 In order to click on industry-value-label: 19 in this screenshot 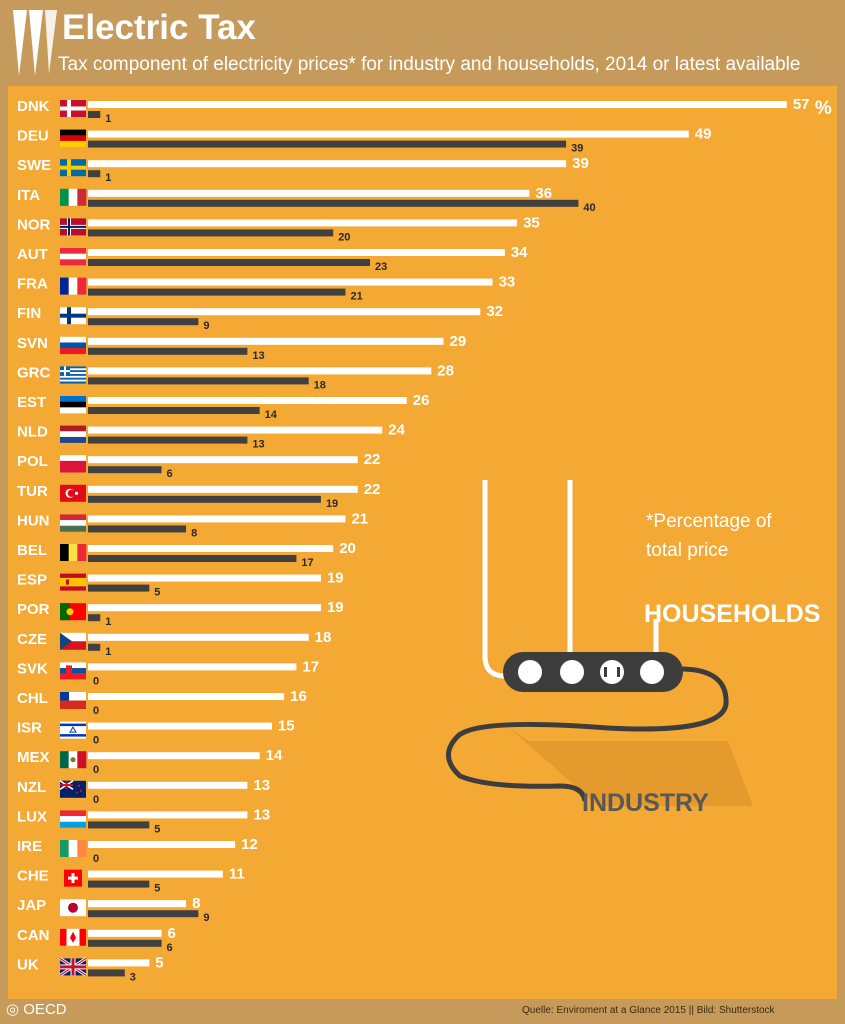, I will do `click(332, 504)`.